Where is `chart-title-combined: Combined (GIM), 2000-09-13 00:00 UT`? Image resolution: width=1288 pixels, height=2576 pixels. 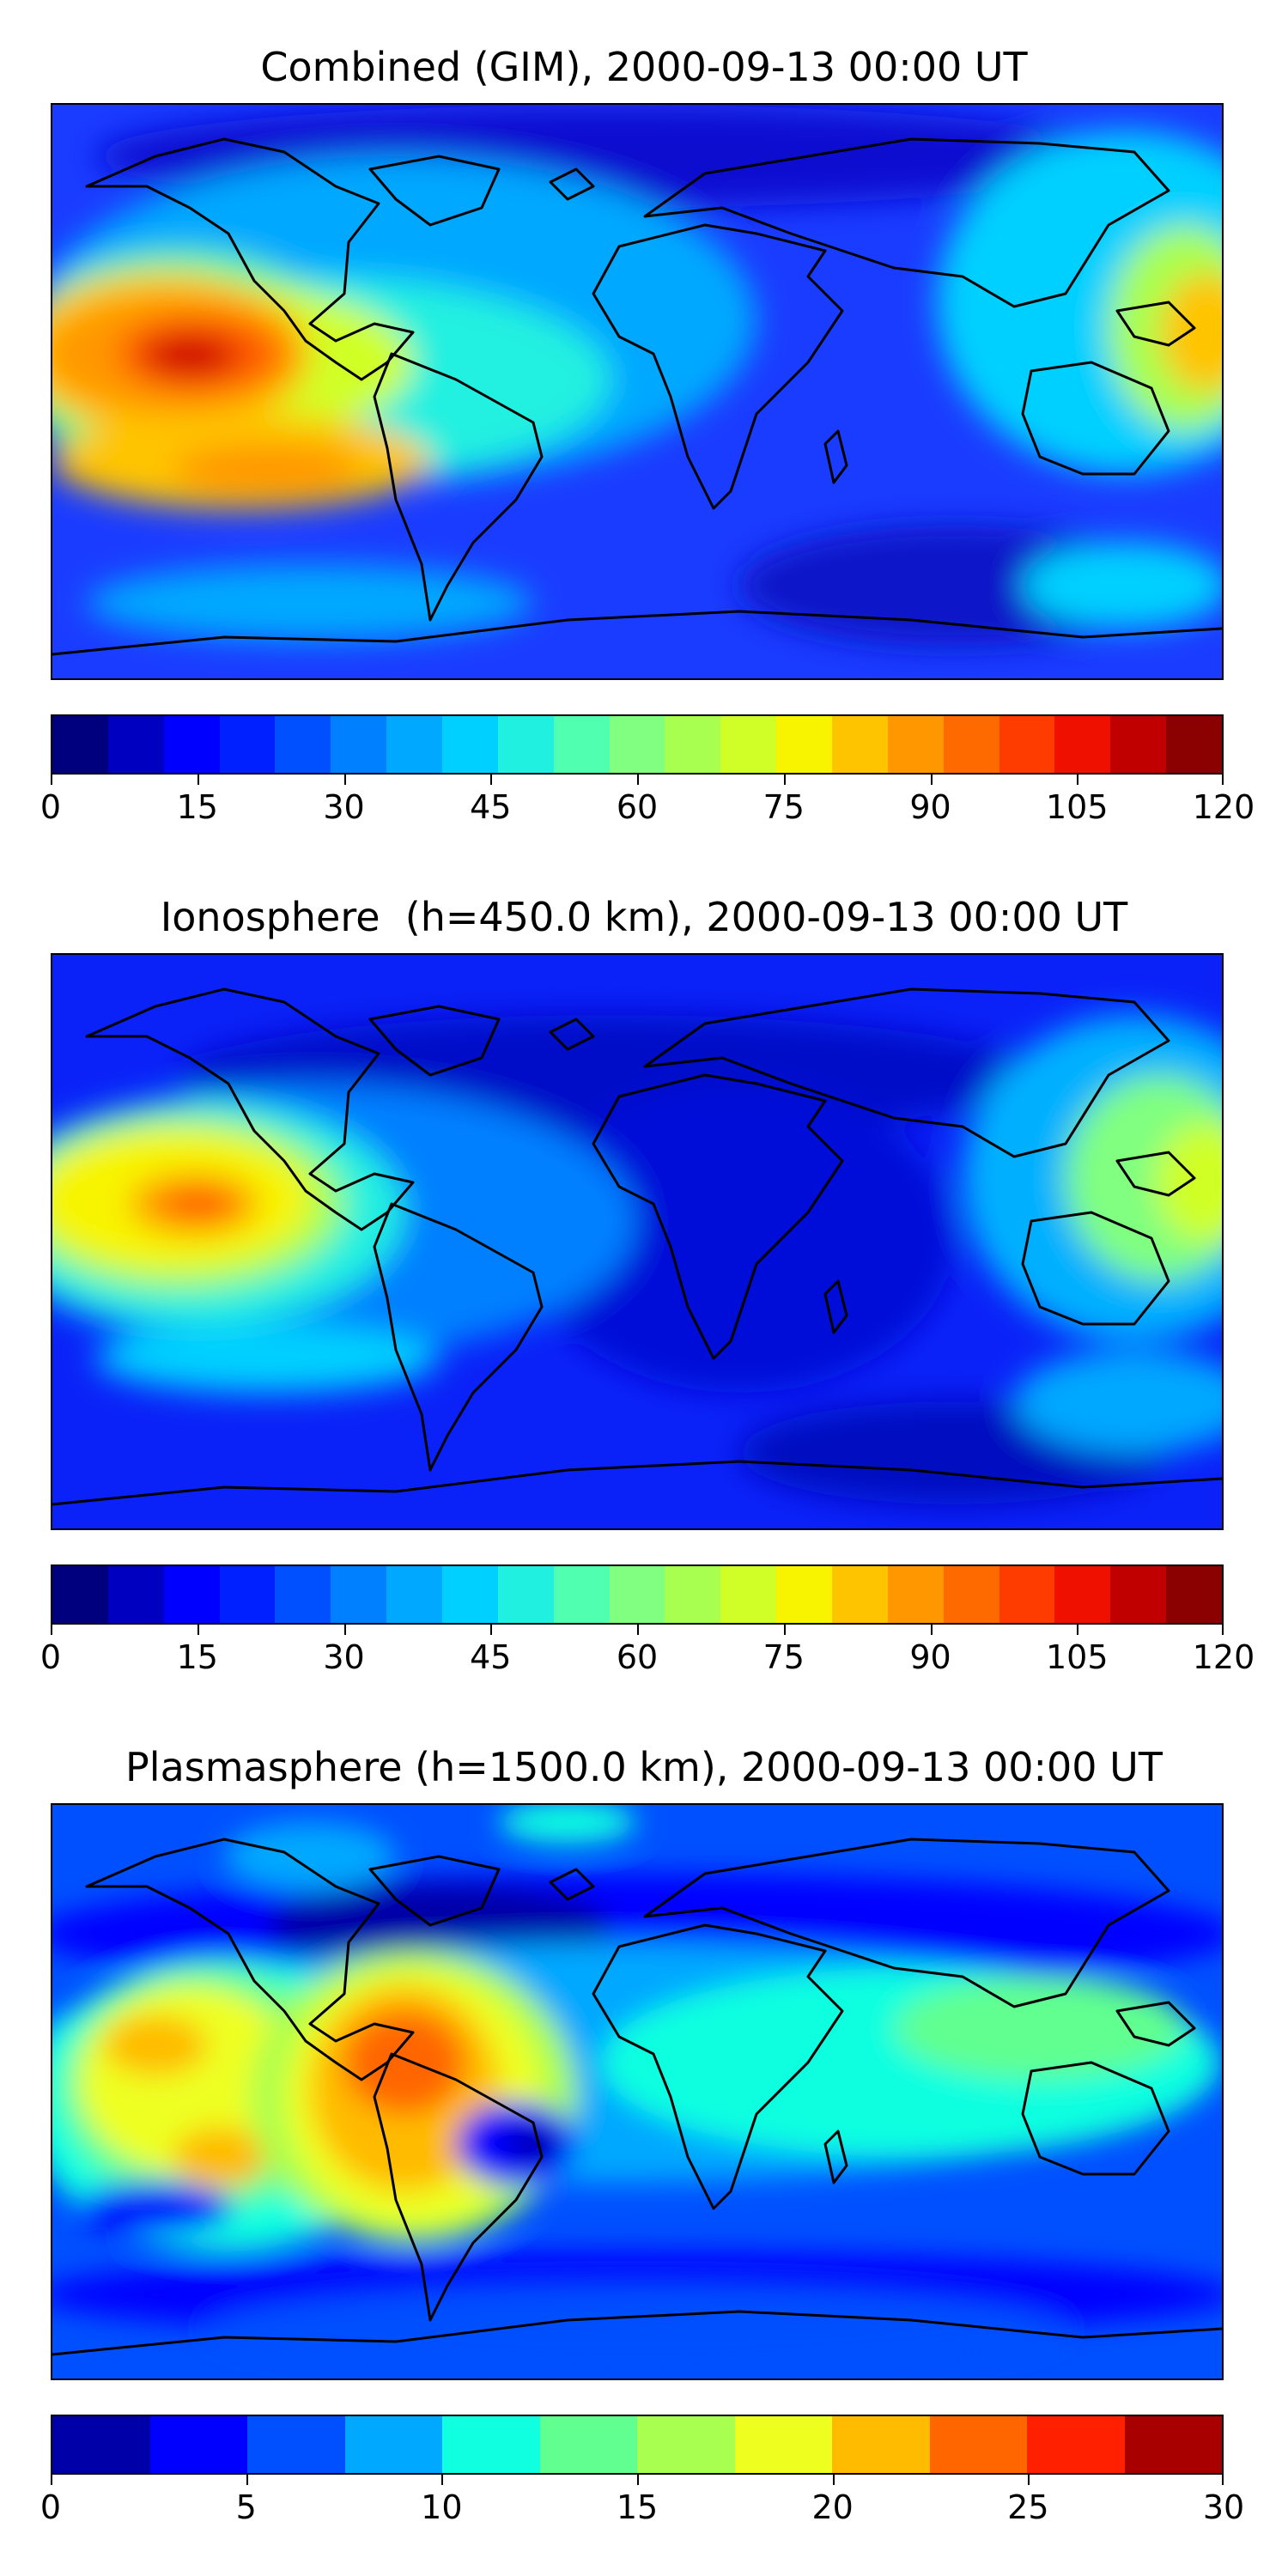 chart-title-combined: Combined (GIM), 2000-09-13 00:00 UT is located at coordinates (644, 67).